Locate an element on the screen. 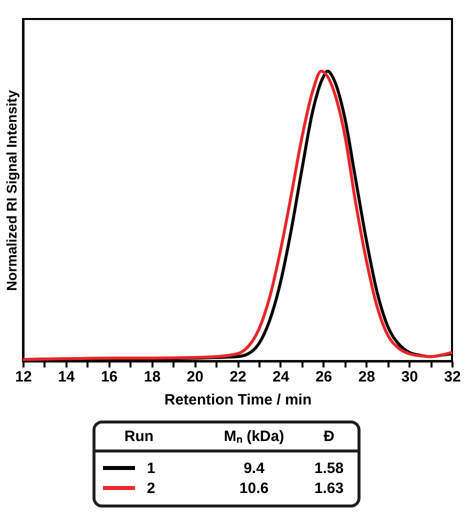  x-tick-label: 18 is located at coordinates (152, 377).